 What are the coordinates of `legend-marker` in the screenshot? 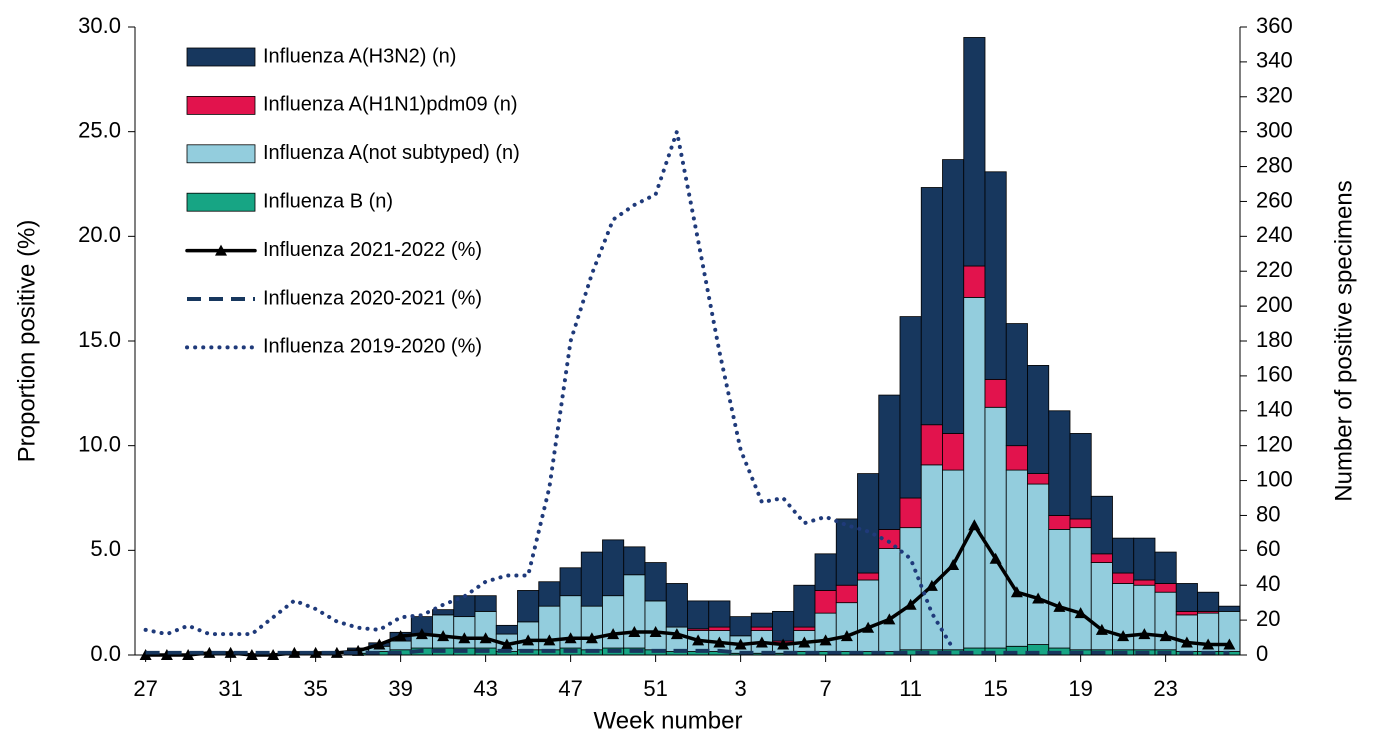 It's located at (221, 250).